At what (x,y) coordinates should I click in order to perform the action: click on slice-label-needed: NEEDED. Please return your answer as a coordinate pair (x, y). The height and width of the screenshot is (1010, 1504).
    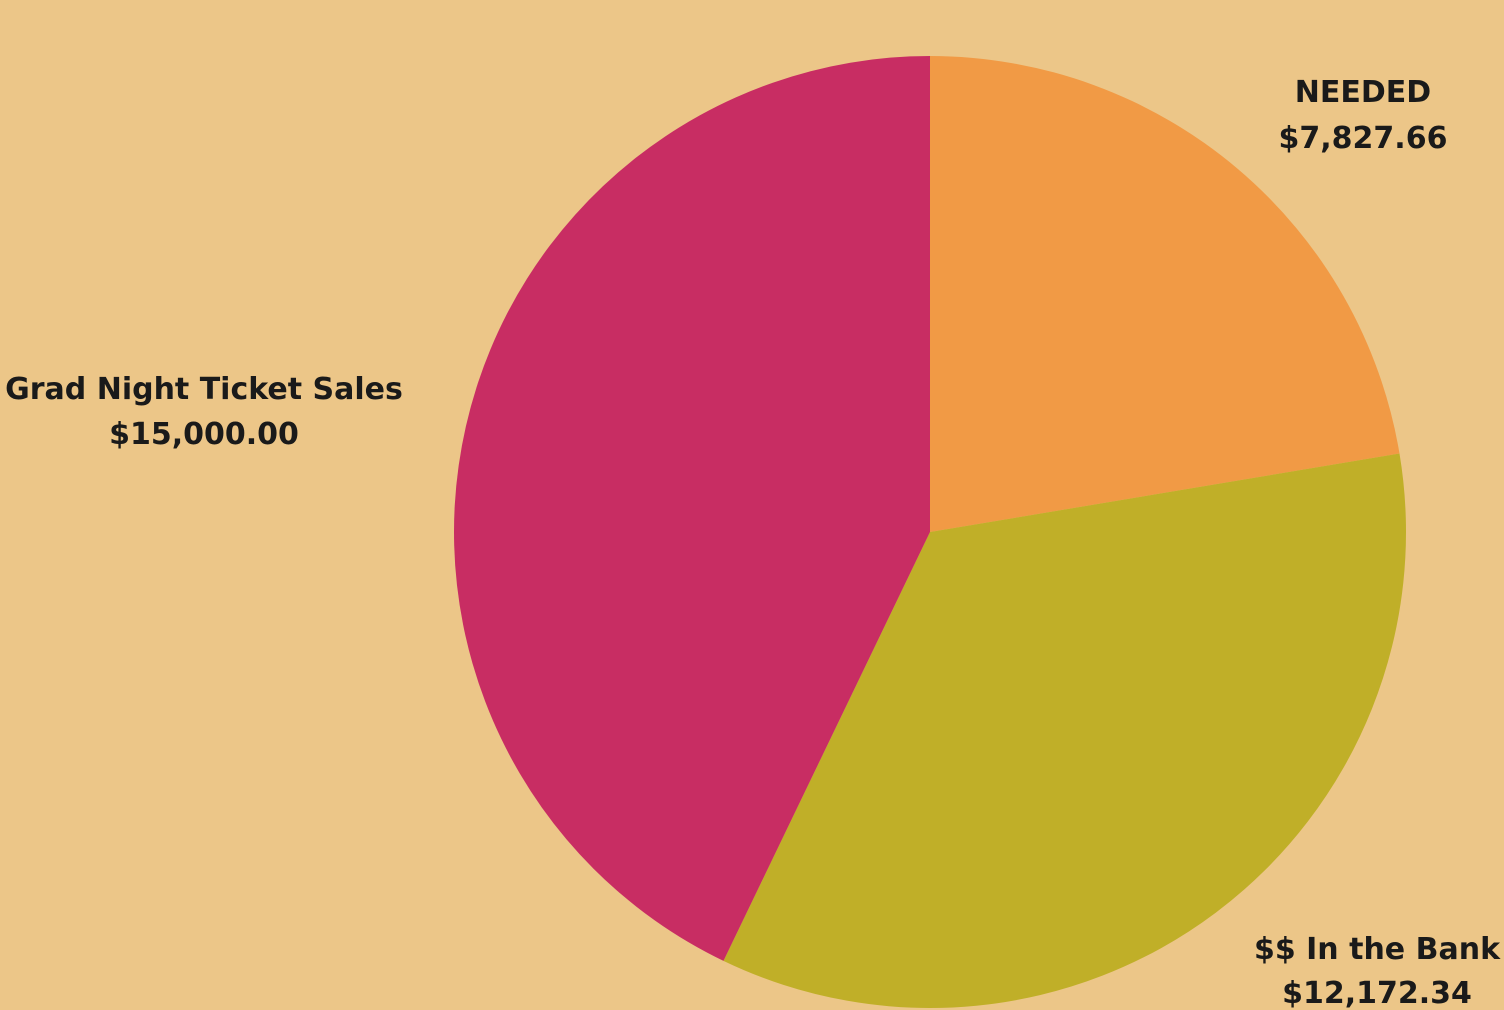
    Looking at the image, I should click on (1363, 92).